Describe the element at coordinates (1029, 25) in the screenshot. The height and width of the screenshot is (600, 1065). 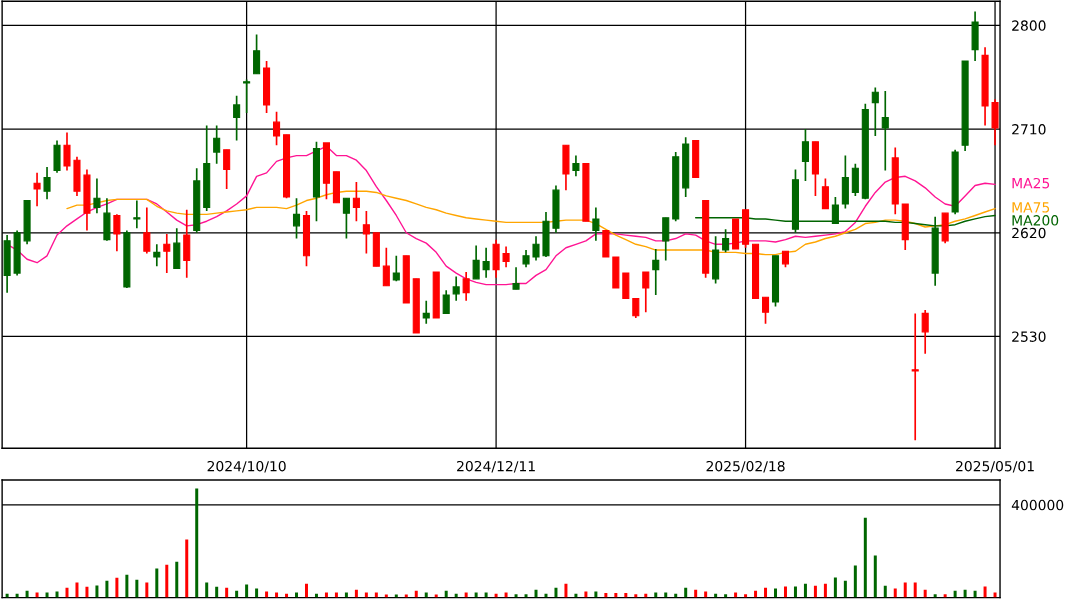
I see `y-tick-label: 2800` at that location.